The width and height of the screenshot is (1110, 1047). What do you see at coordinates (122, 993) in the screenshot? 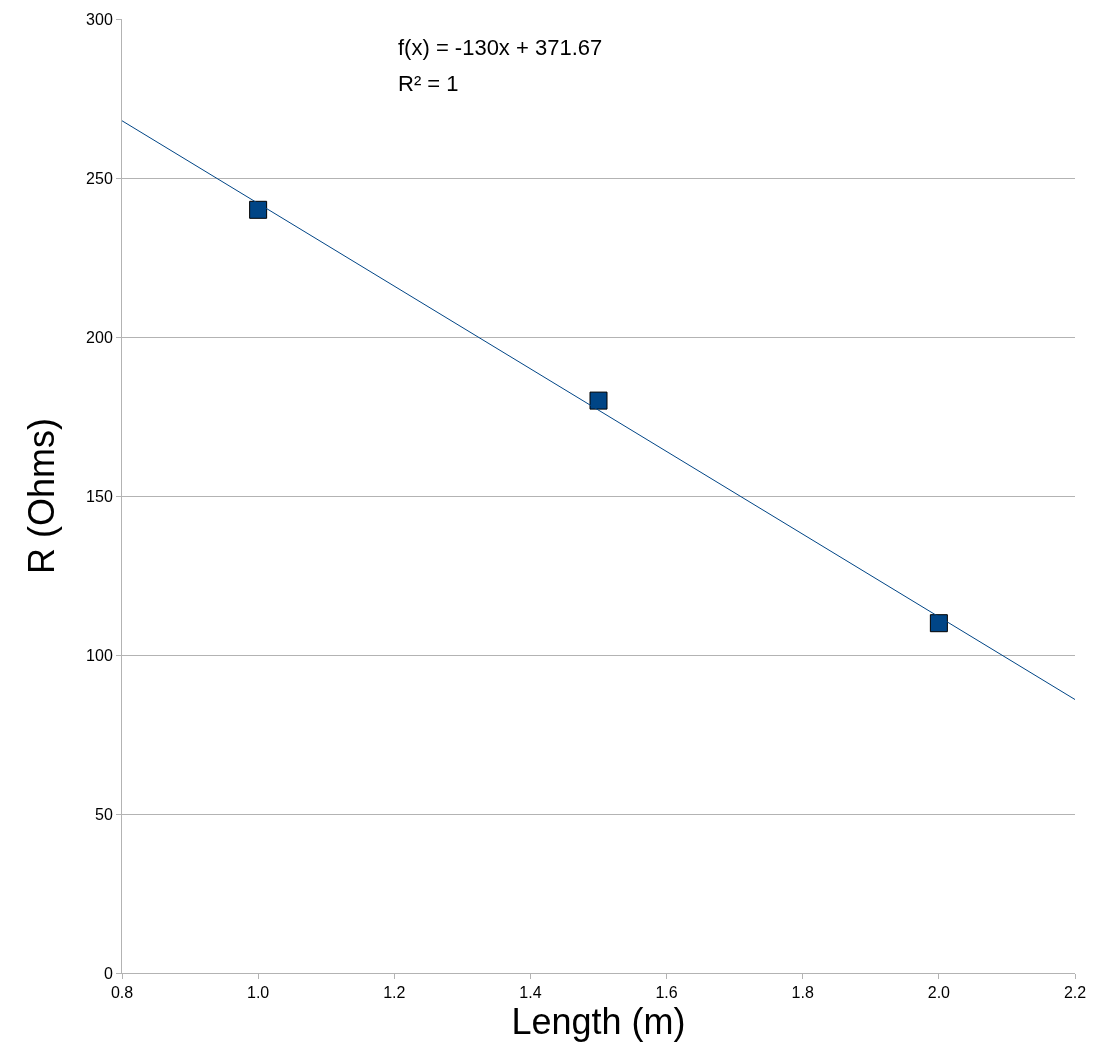
I see `x-tick-label: 0.8` at bounding box center [122, 993].